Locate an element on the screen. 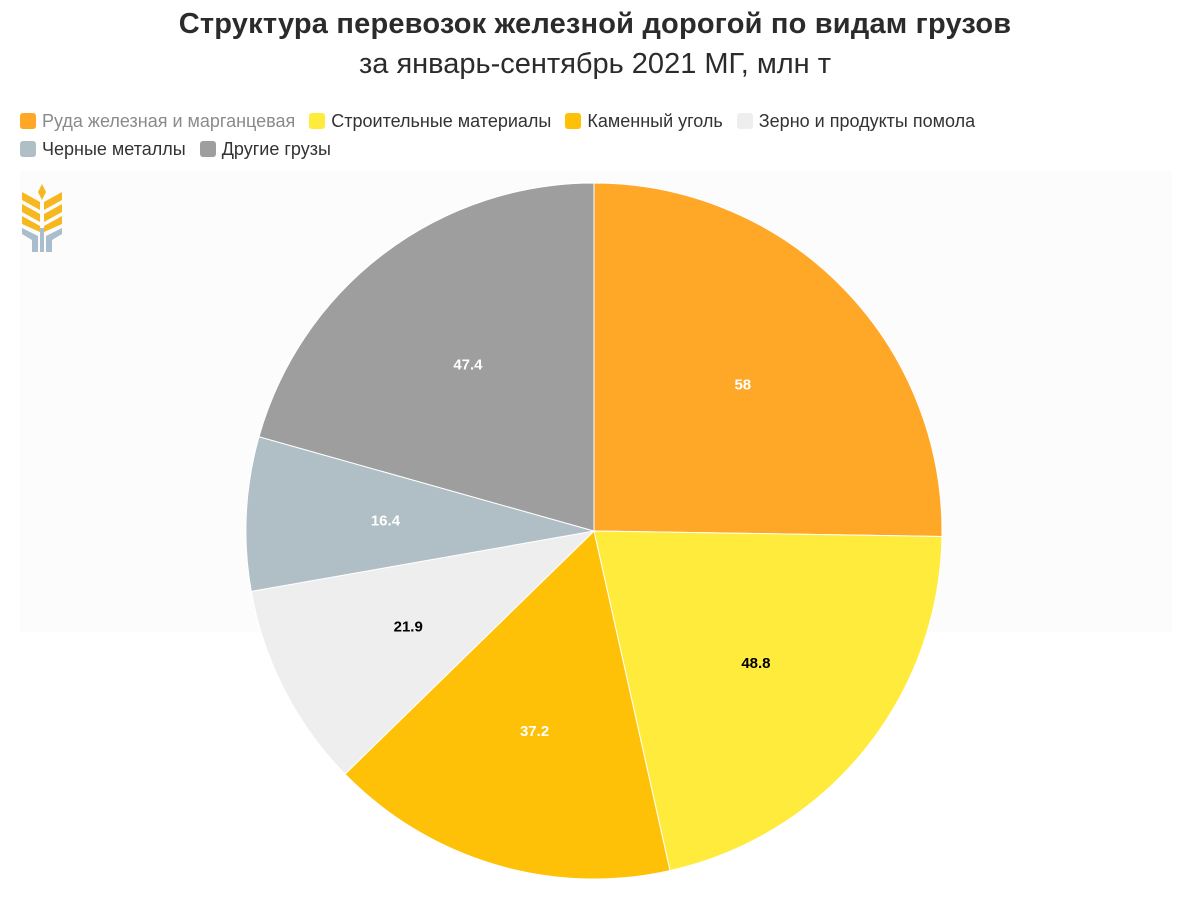 This screenshot has height=903, width=1200. pie-slice-ore is located at coordinates (768, 359).